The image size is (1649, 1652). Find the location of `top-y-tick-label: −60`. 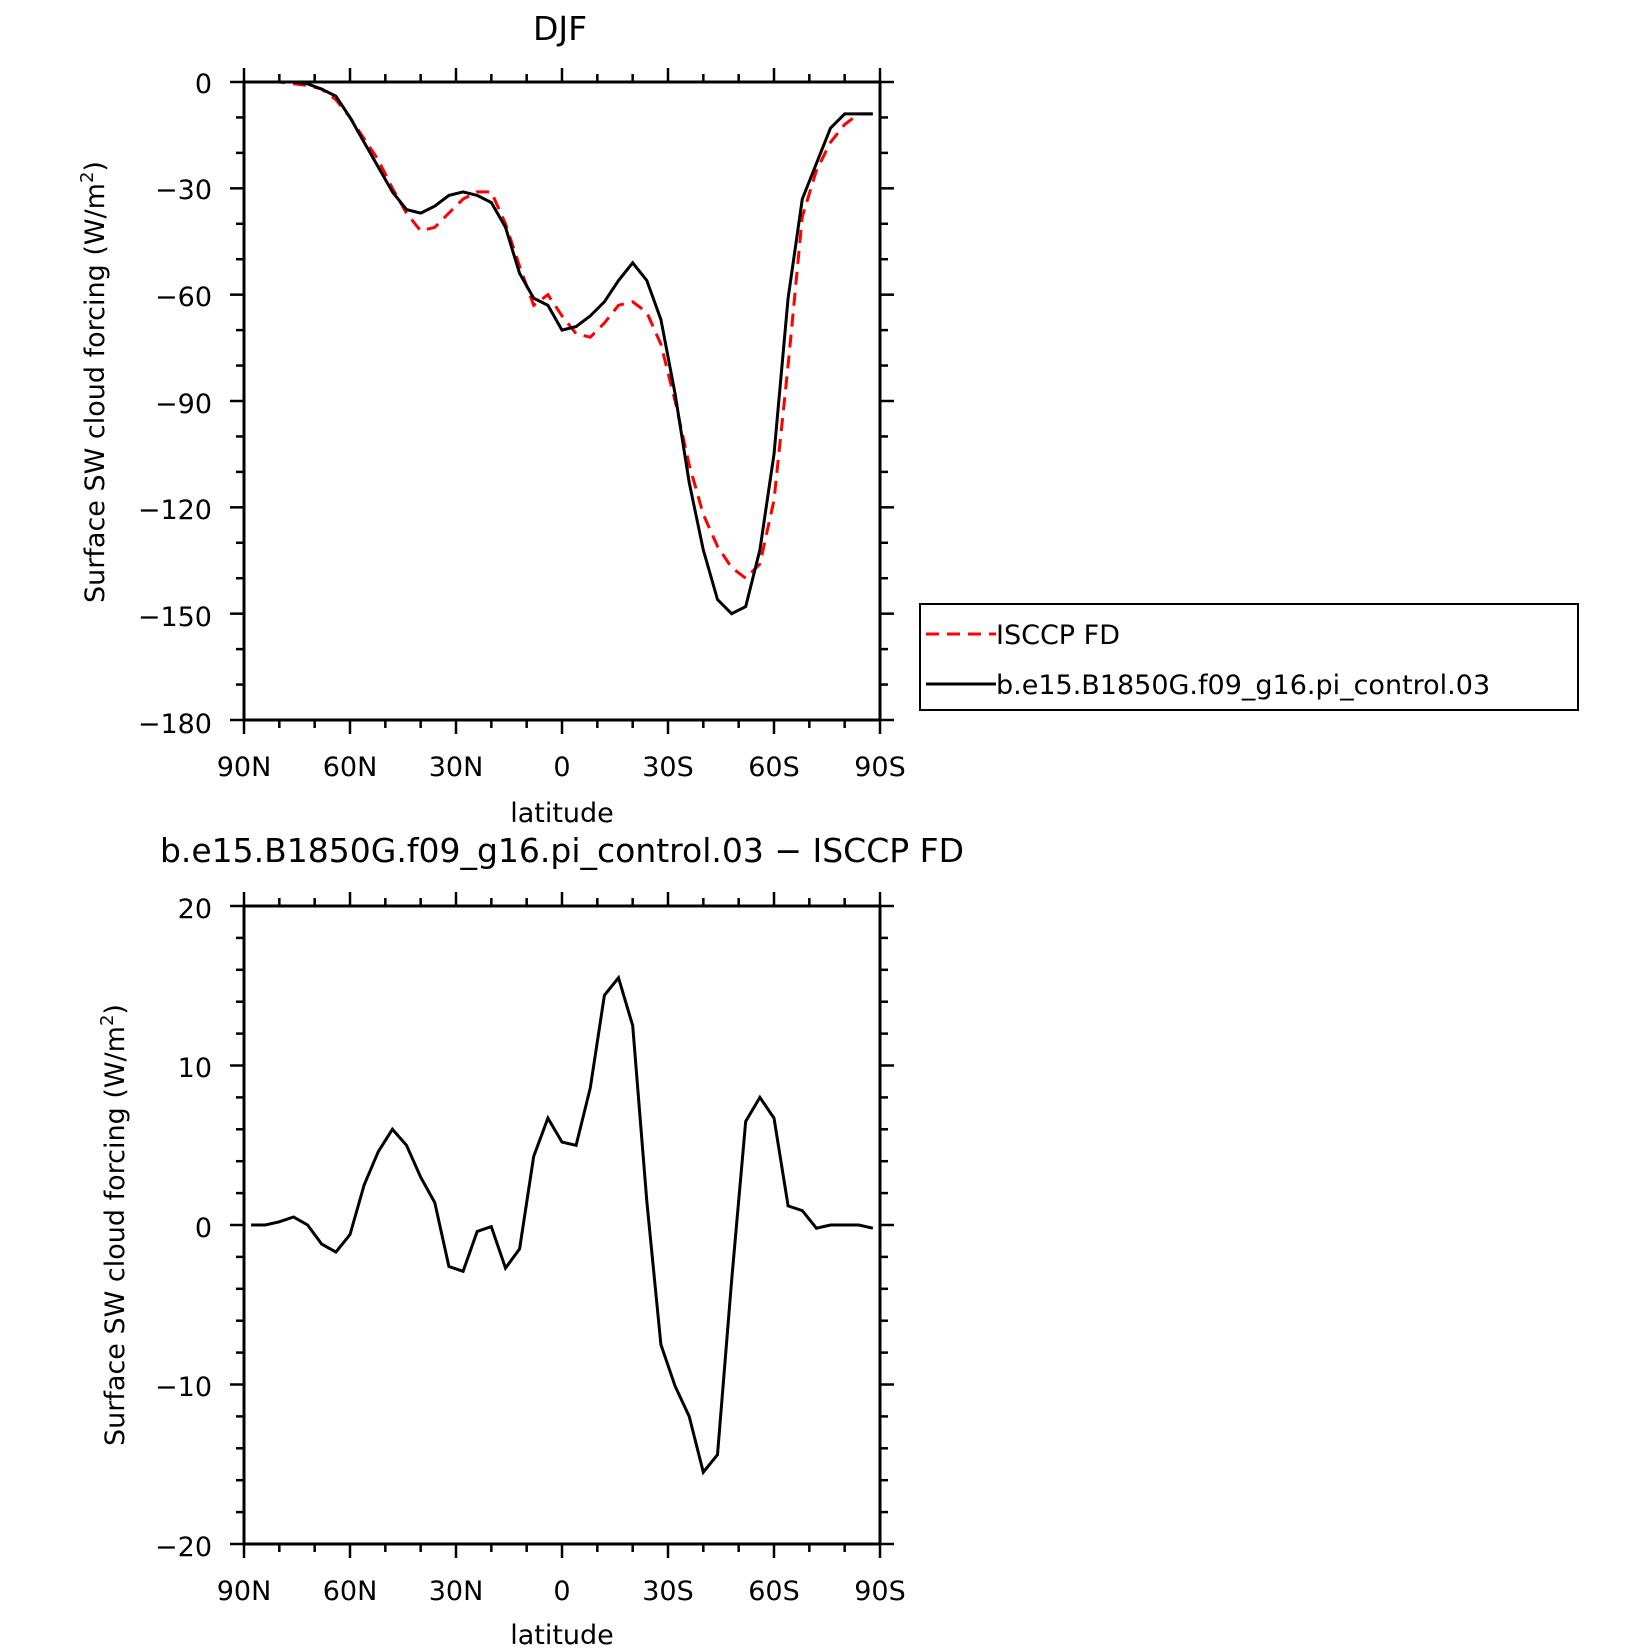

top-y-tick-label: −60 is located at coordinates (183, 297).